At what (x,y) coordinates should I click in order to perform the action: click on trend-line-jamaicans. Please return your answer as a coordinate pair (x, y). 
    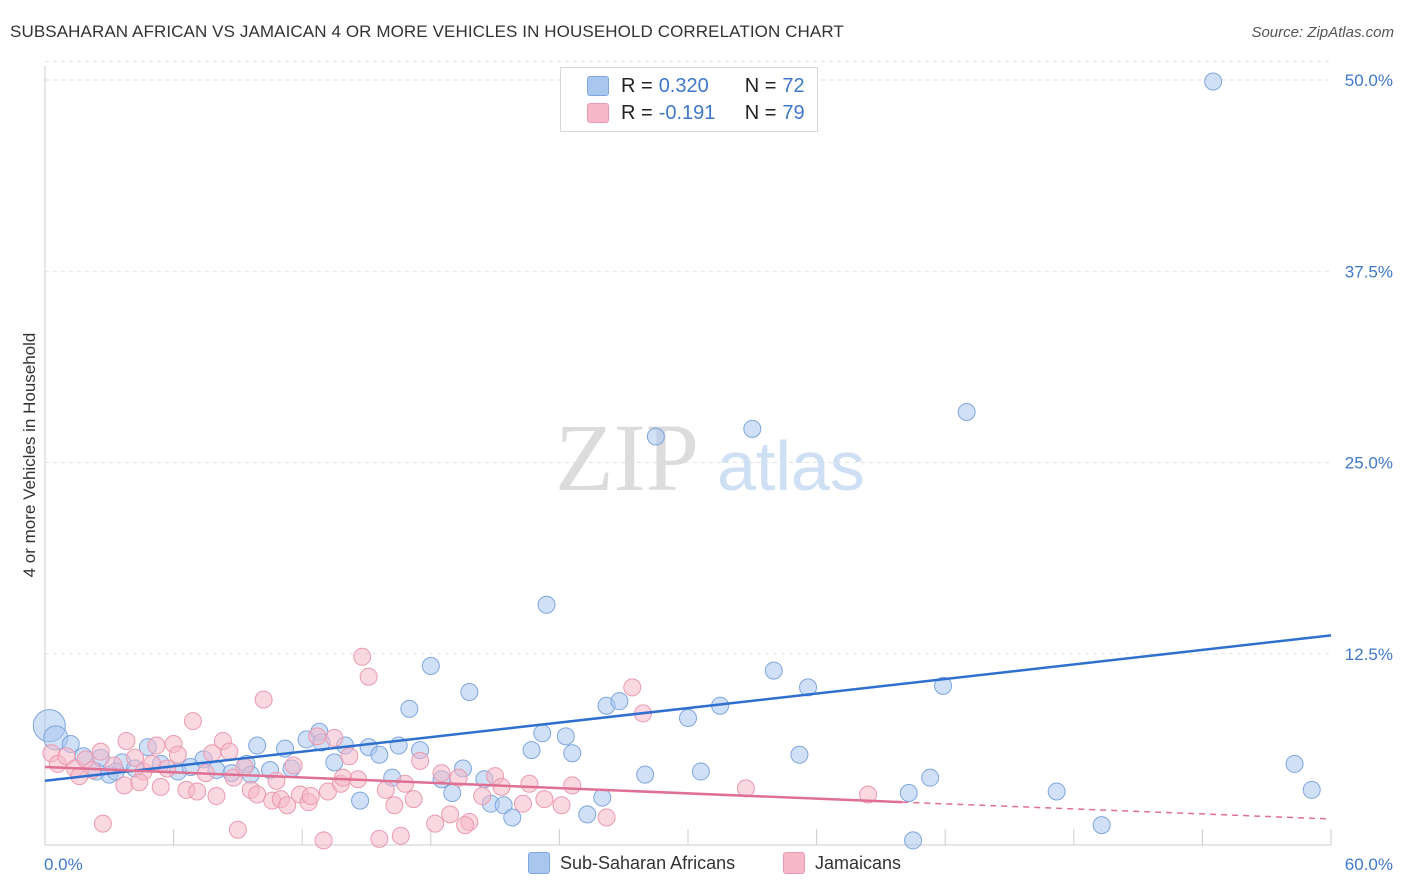
    Looking at the image, I should click on (473, 784).